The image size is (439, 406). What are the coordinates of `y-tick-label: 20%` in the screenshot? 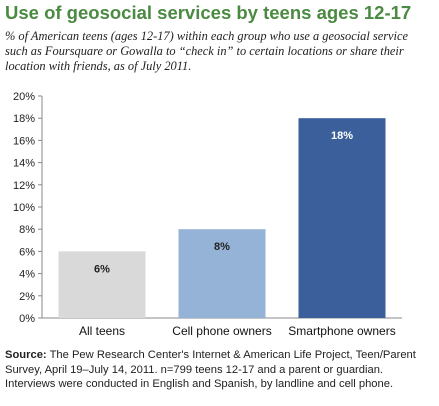 It's located at (24, 97).